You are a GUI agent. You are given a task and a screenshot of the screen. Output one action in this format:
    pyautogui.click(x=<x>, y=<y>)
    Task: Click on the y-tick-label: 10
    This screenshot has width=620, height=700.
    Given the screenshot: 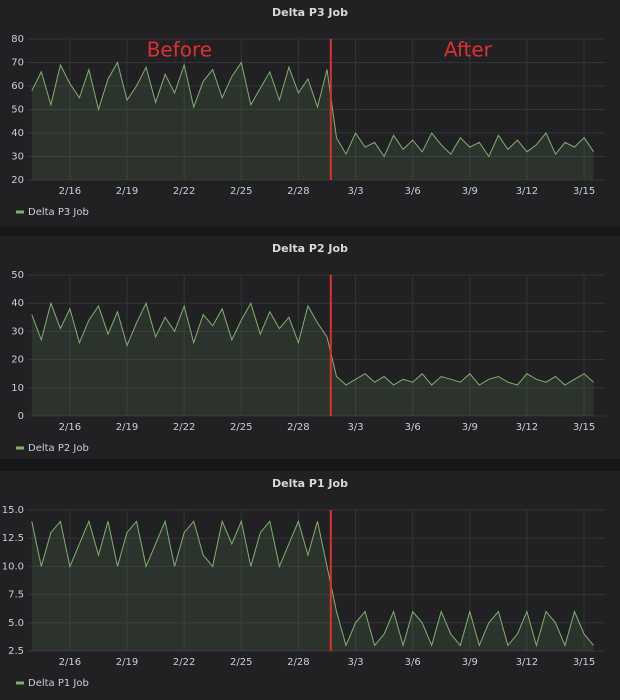 What is the action you would take?
    pyautogui.click(x=17, y=388)
    